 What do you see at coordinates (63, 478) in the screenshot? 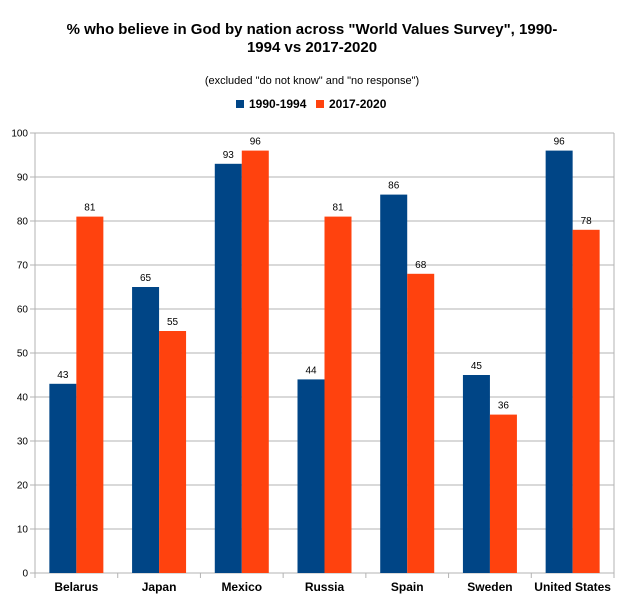
I see `bar-1990-1994-belarus` at bounding box center [63, 478].